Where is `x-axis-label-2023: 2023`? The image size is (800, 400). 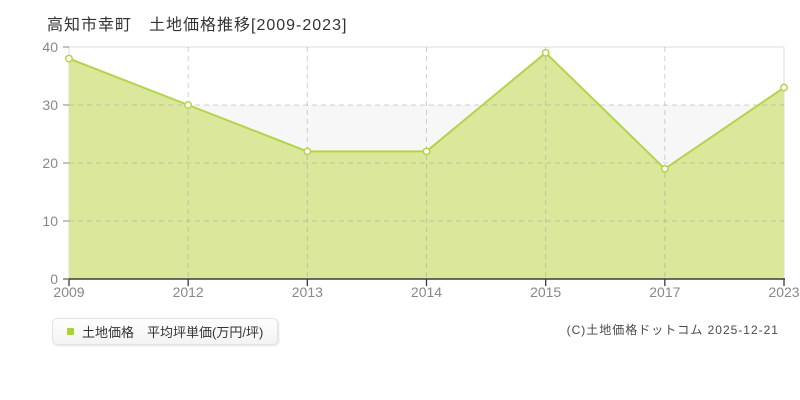
x-axis-label-2023: 2023 is located at coordinates (784, 292).